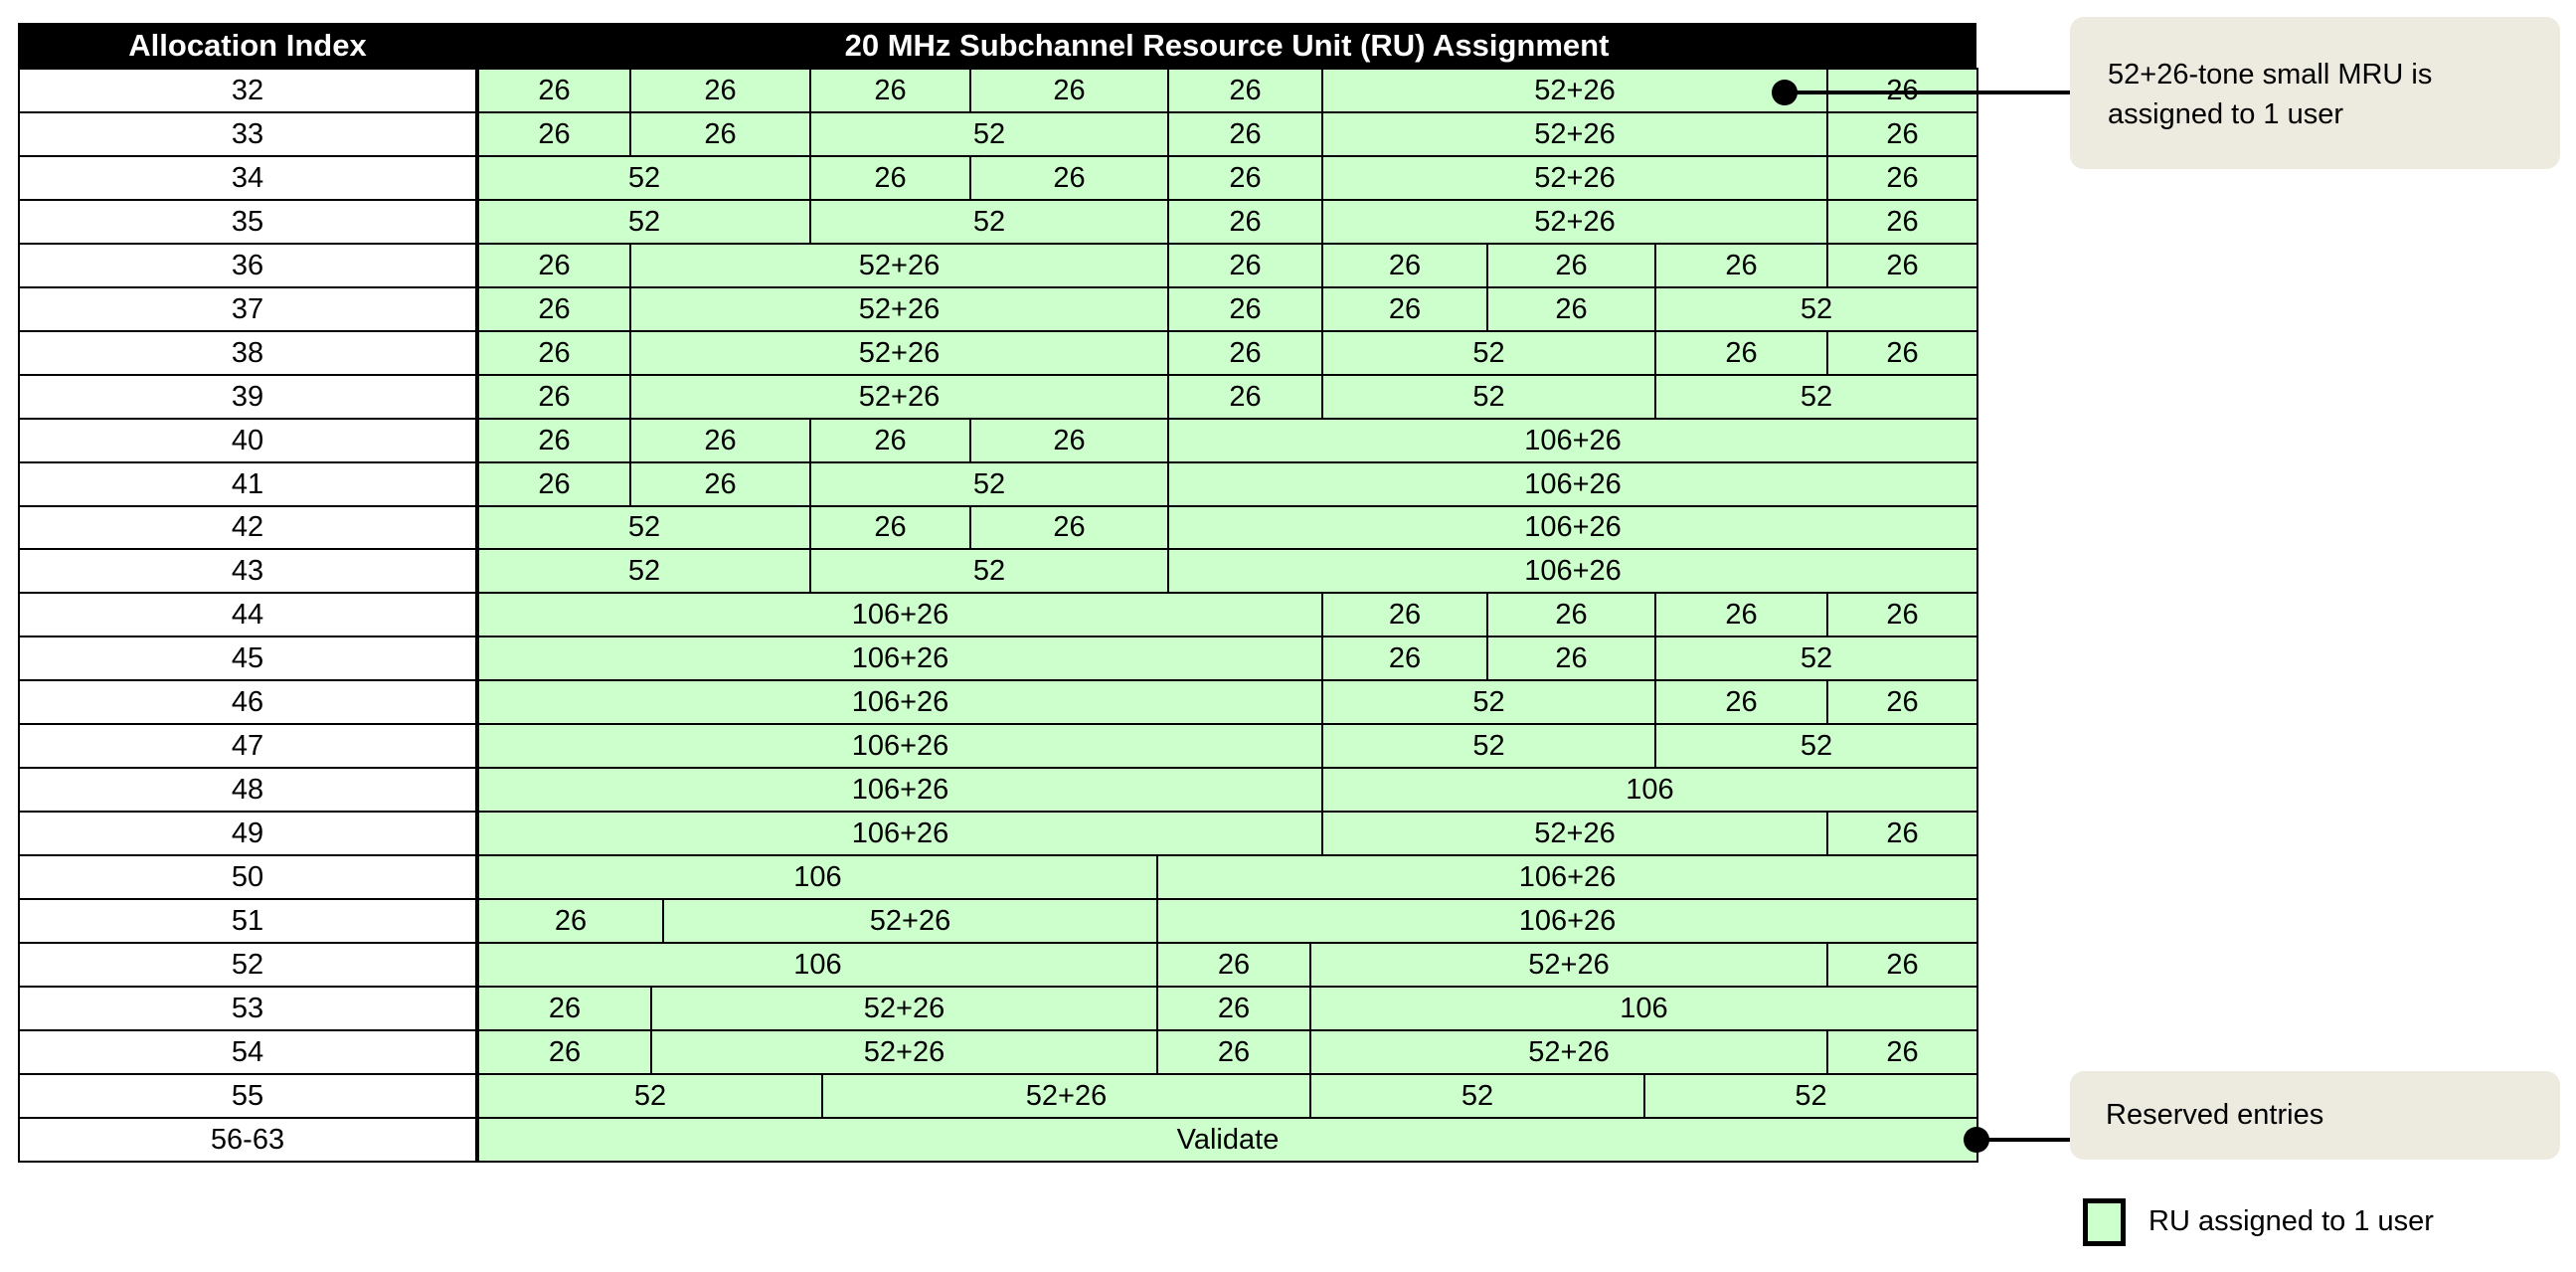 Image resolution: width=2576 pixels, height=1272 pixels. What do you see at coordinates (247, 309) in the screenshot?
I see `allocation-index-cell: 37` at bounding box center [247, 309].